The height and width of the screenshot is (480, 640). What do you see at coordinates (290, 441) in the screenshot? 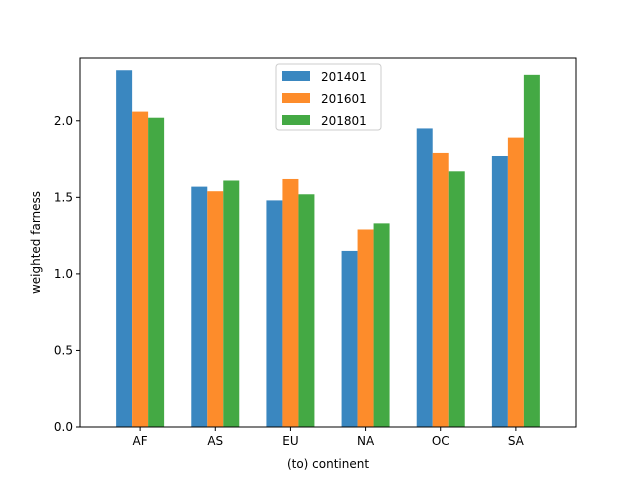
I see `x-tick-label-eu: EU` at bounding box center [290, 441].